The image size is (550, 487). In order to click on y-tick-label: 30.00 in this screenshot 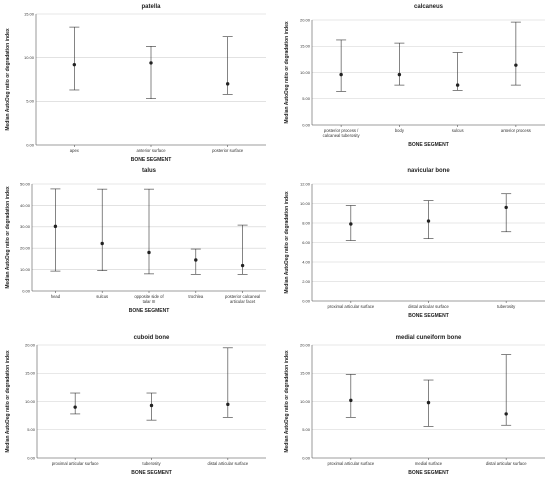, I will do `click(25, 226)`.